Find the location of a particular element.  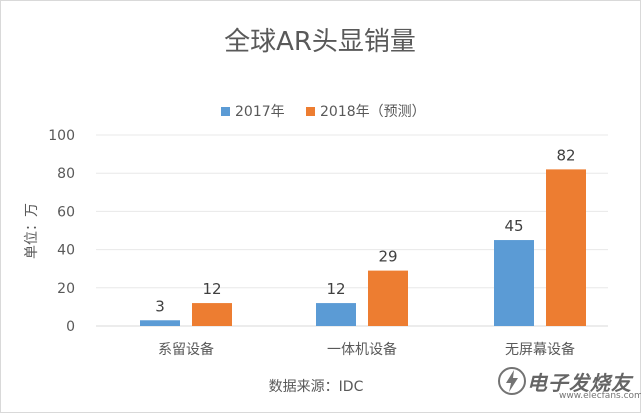

y-axis-tick-labels: 0 20 40 60 80 100 is located at coordinates (61, 231).